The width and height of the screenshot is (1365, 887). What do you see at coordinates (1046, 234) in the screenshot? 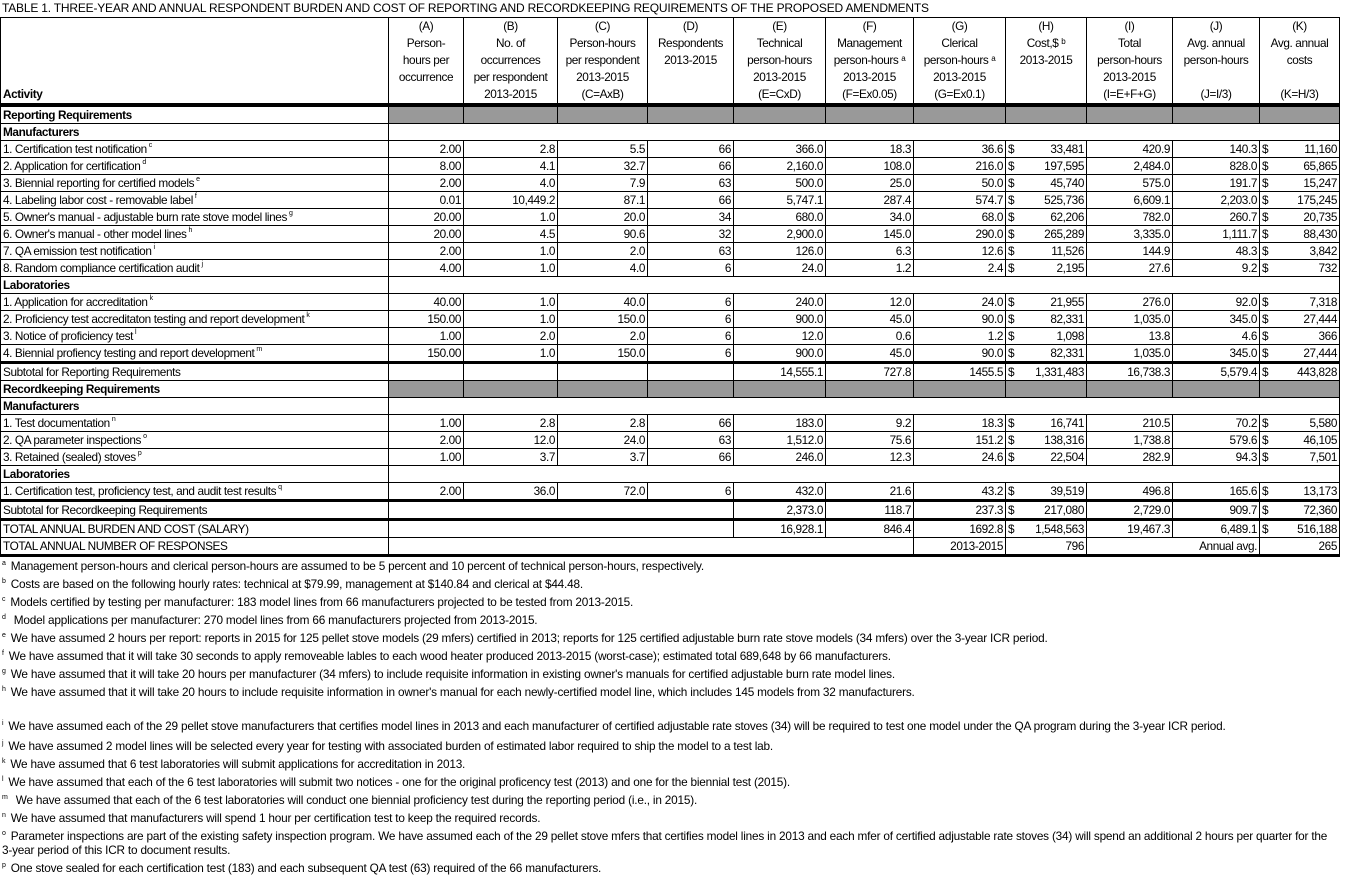
I see `table-cell: $265,289` at bounding box center [1046, 234].